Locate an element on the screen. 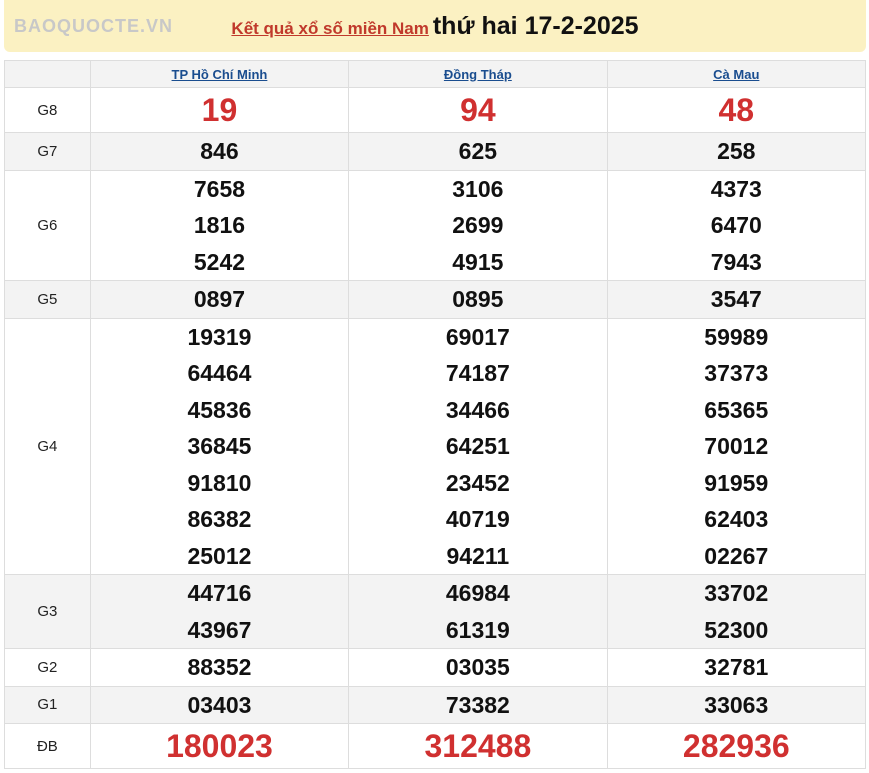  prize-number: 94 is located at coordinates (478, 110).